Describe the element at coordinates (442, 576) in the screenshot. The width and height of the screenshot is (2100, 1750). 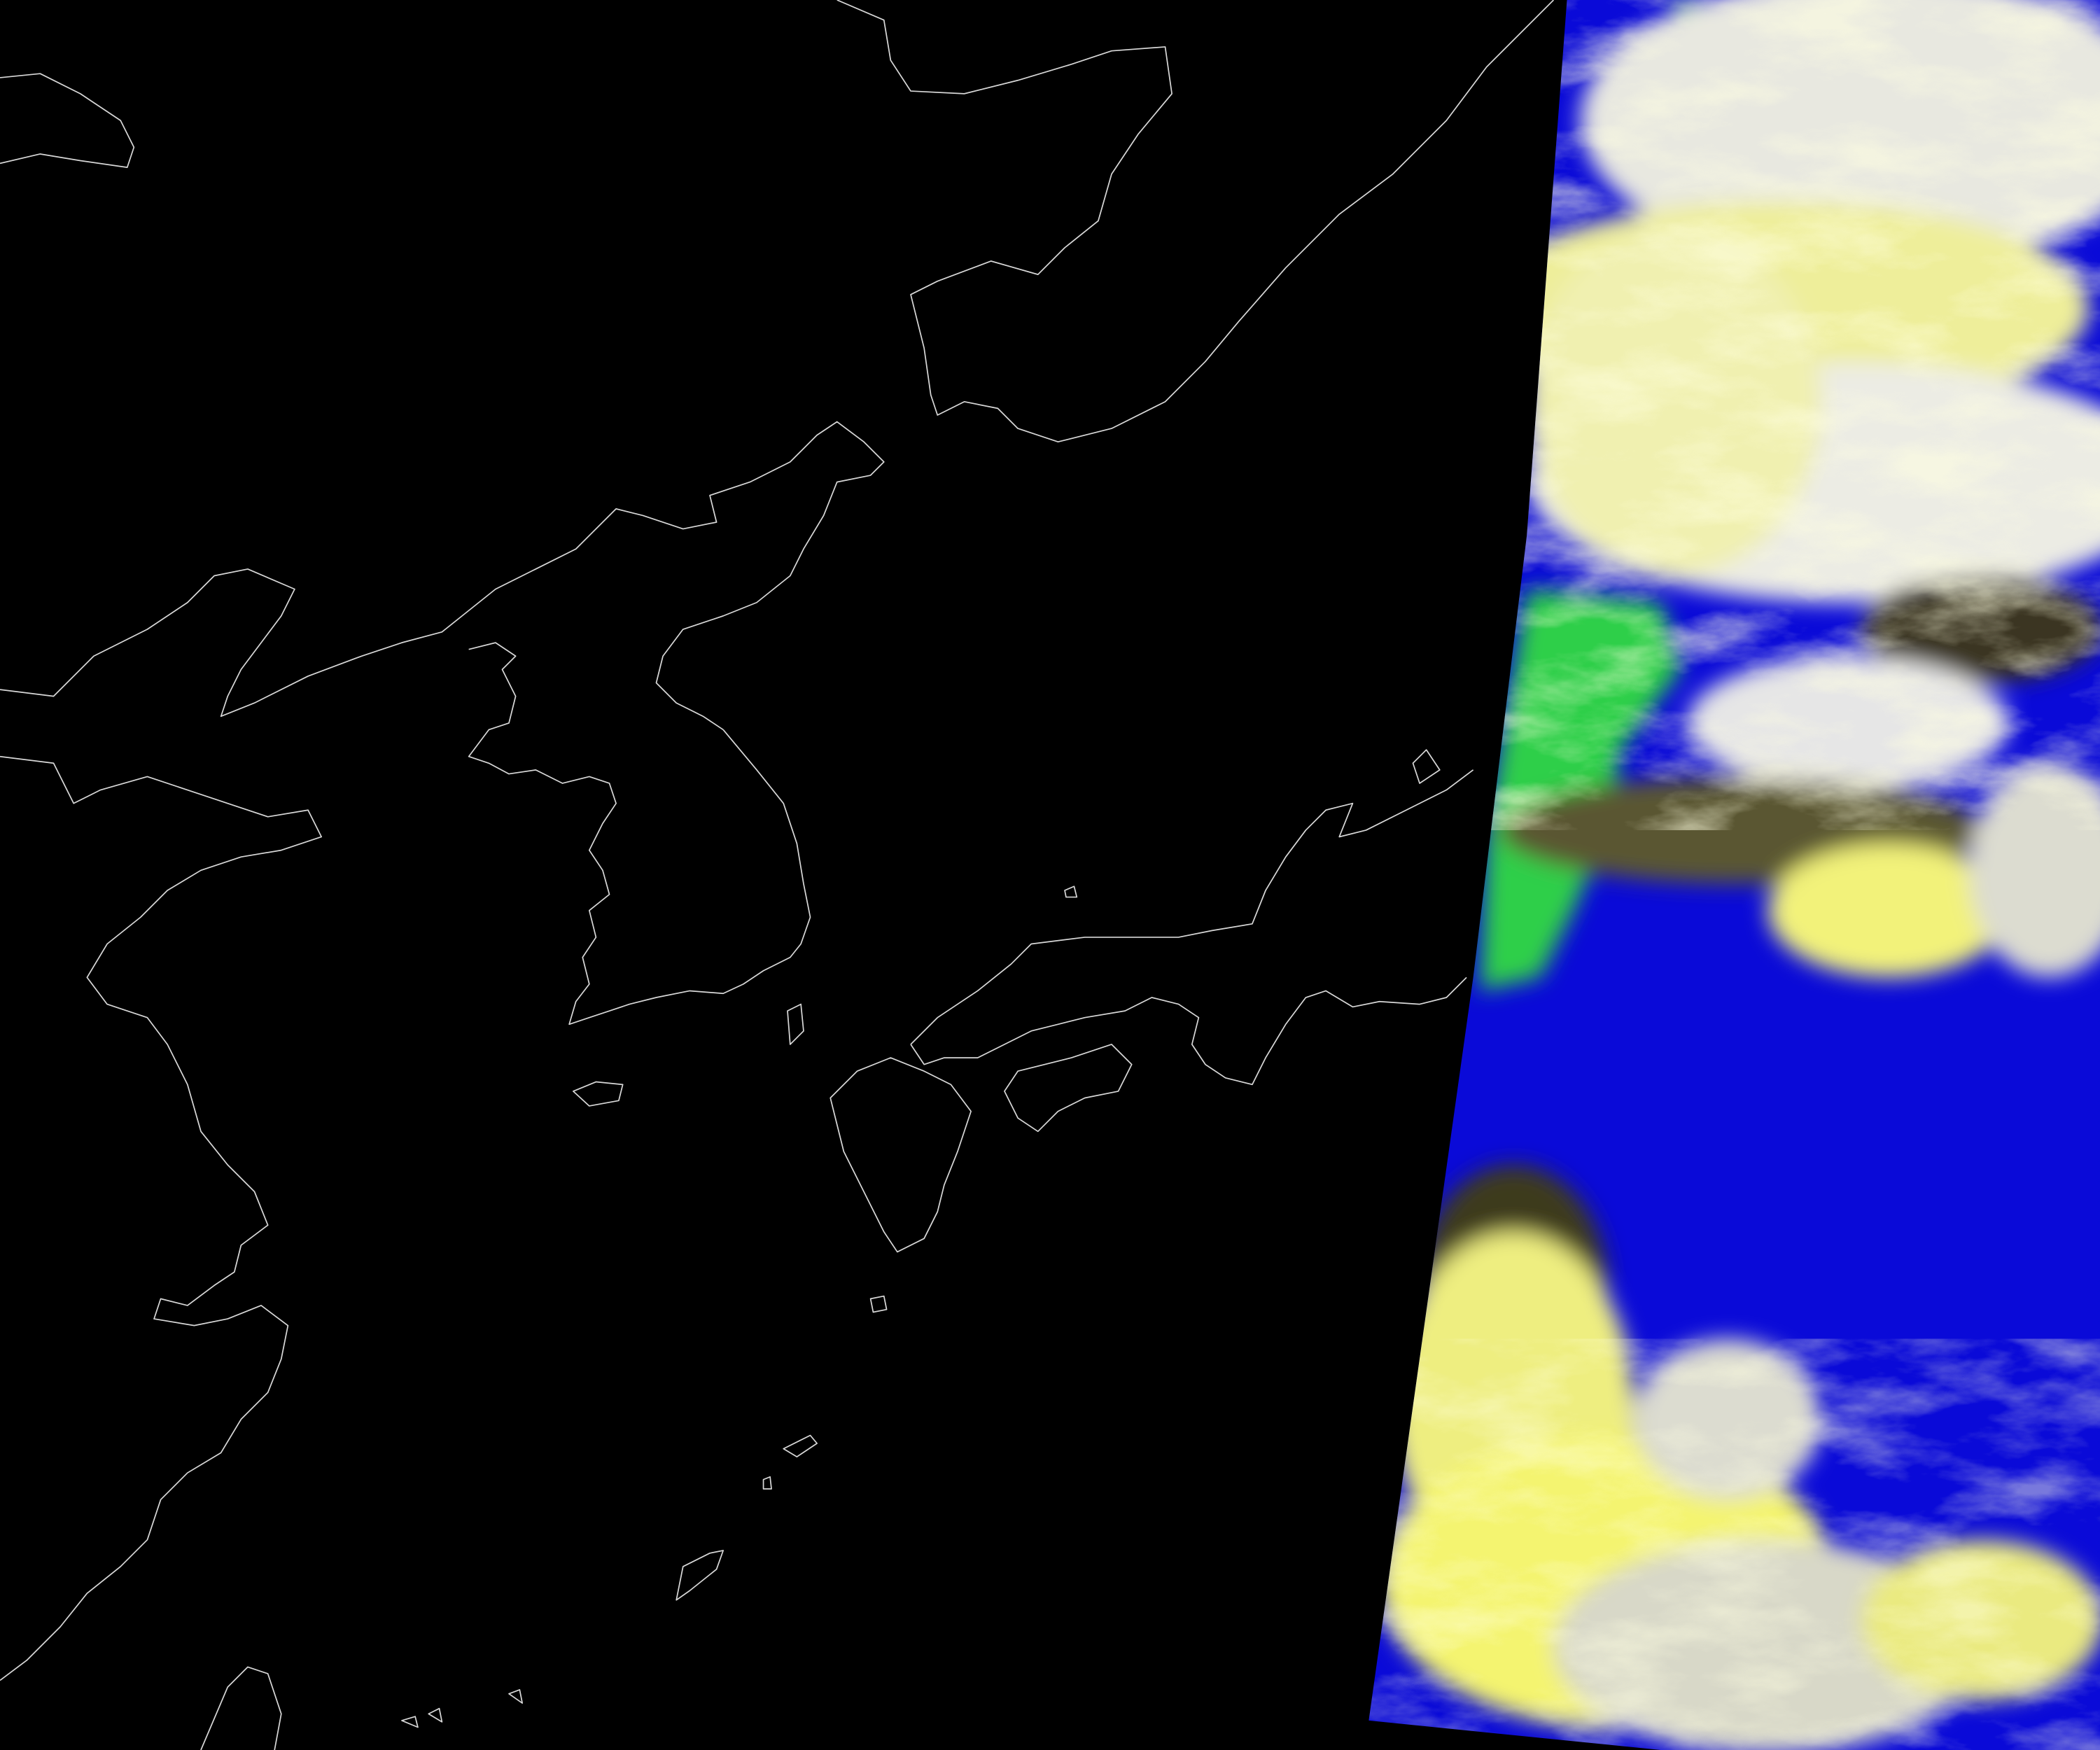
I see `coastline-china-korea-border` at that location.